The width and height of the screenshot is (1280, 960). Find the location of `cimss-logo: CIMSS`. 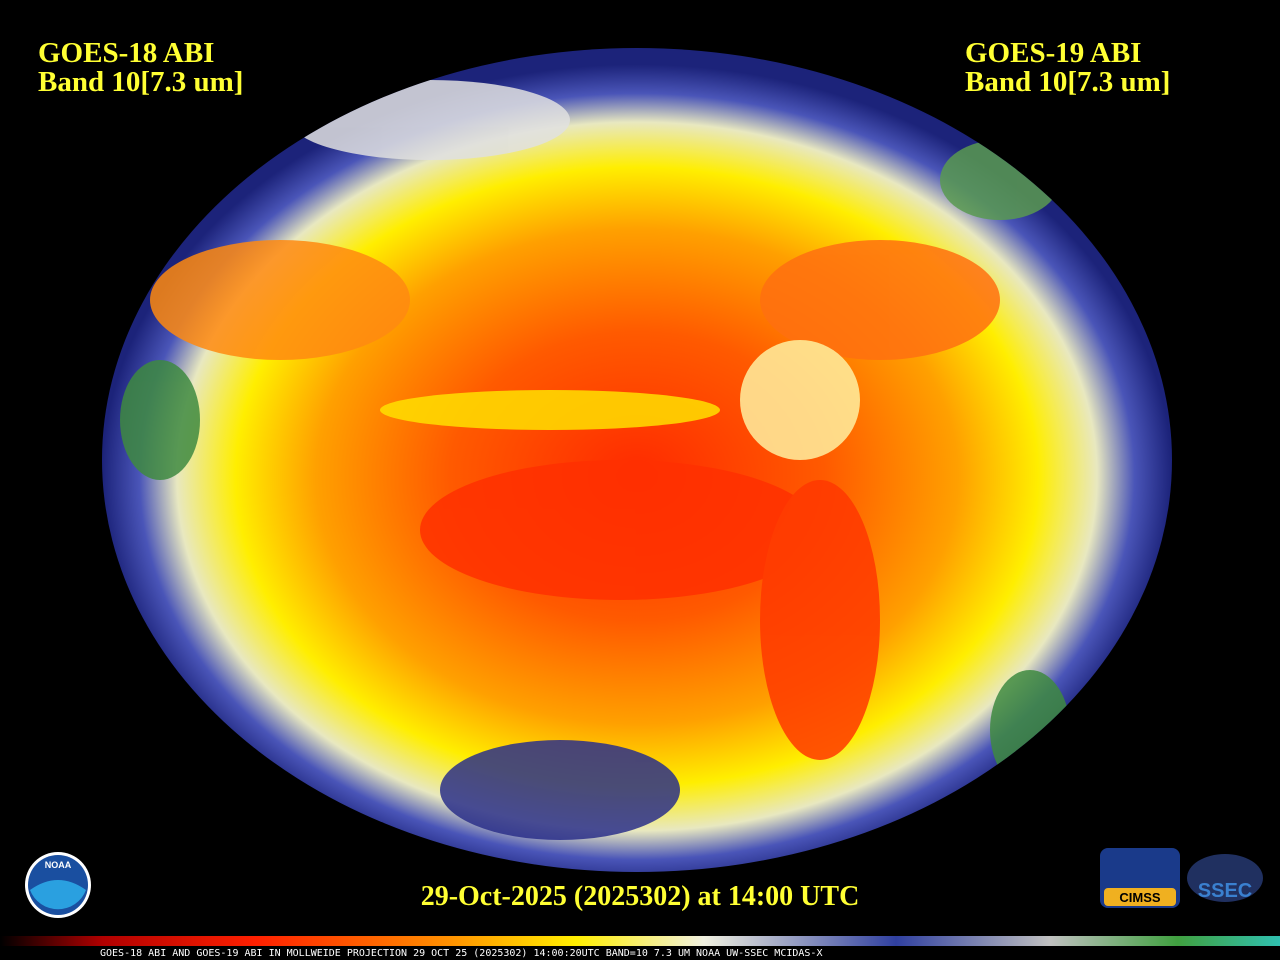

cimss-logo: CIMSS is located at coordinates (1140, 878).